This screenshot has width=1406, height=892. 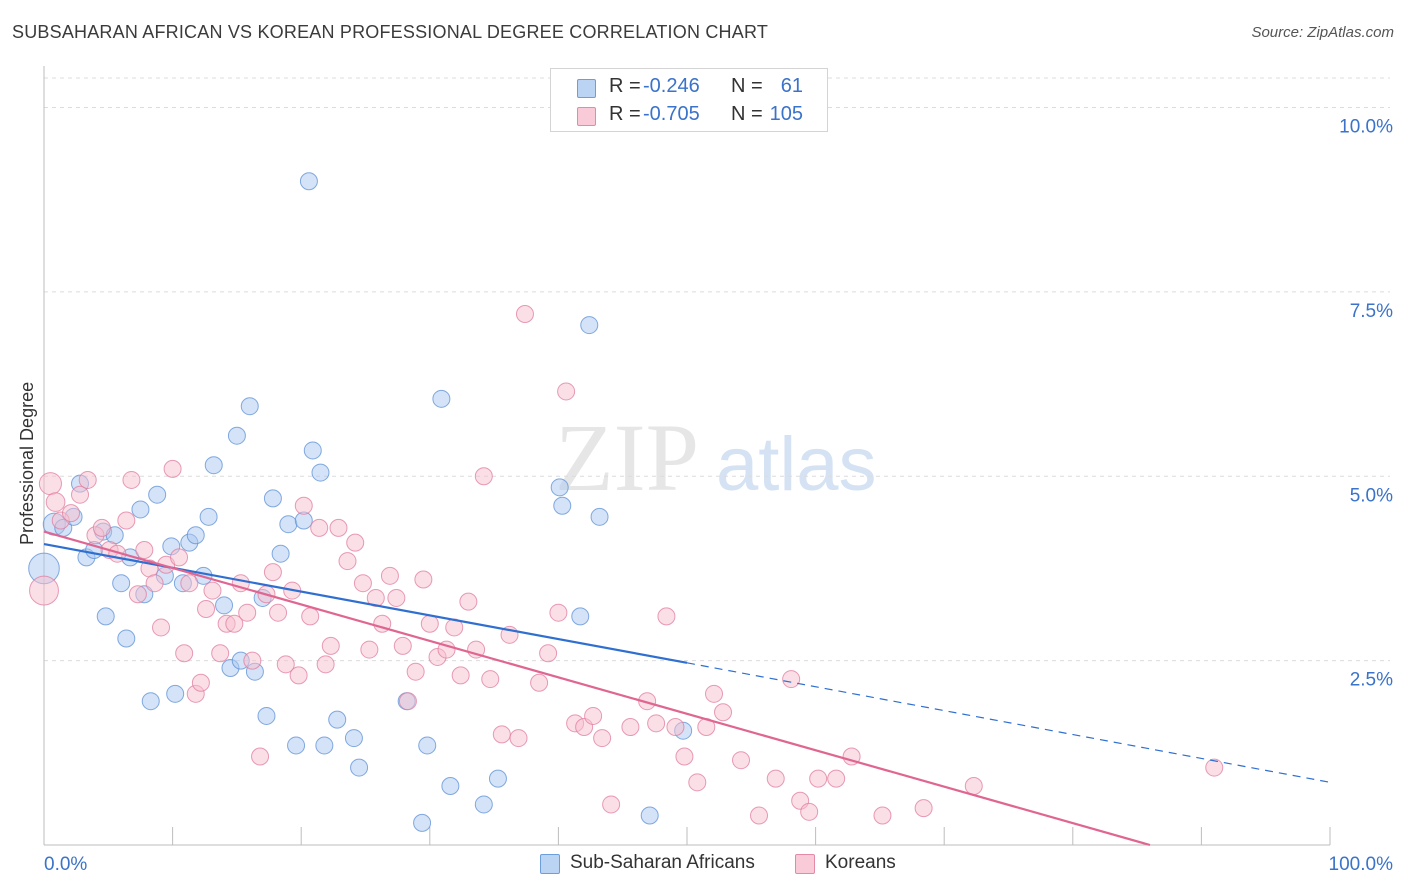 What do you see at coordinates (747, 86) in the screenshot?
I see `n-label: N =` at bounding box center [747, 86].